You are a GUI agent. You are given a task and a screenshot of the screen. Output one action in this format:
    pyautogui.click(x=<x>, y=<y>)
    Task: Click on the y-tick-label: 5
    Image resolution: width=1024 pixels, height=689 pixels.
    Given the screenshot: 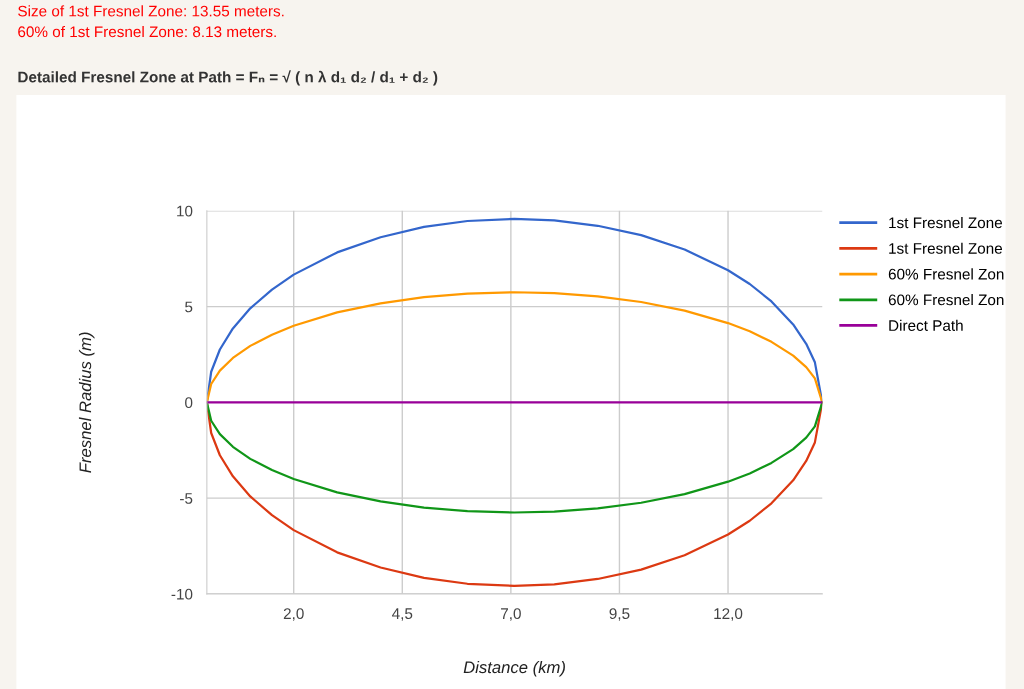 What is the action you would take?
    pyautogui.click(x=189, y=307)
    